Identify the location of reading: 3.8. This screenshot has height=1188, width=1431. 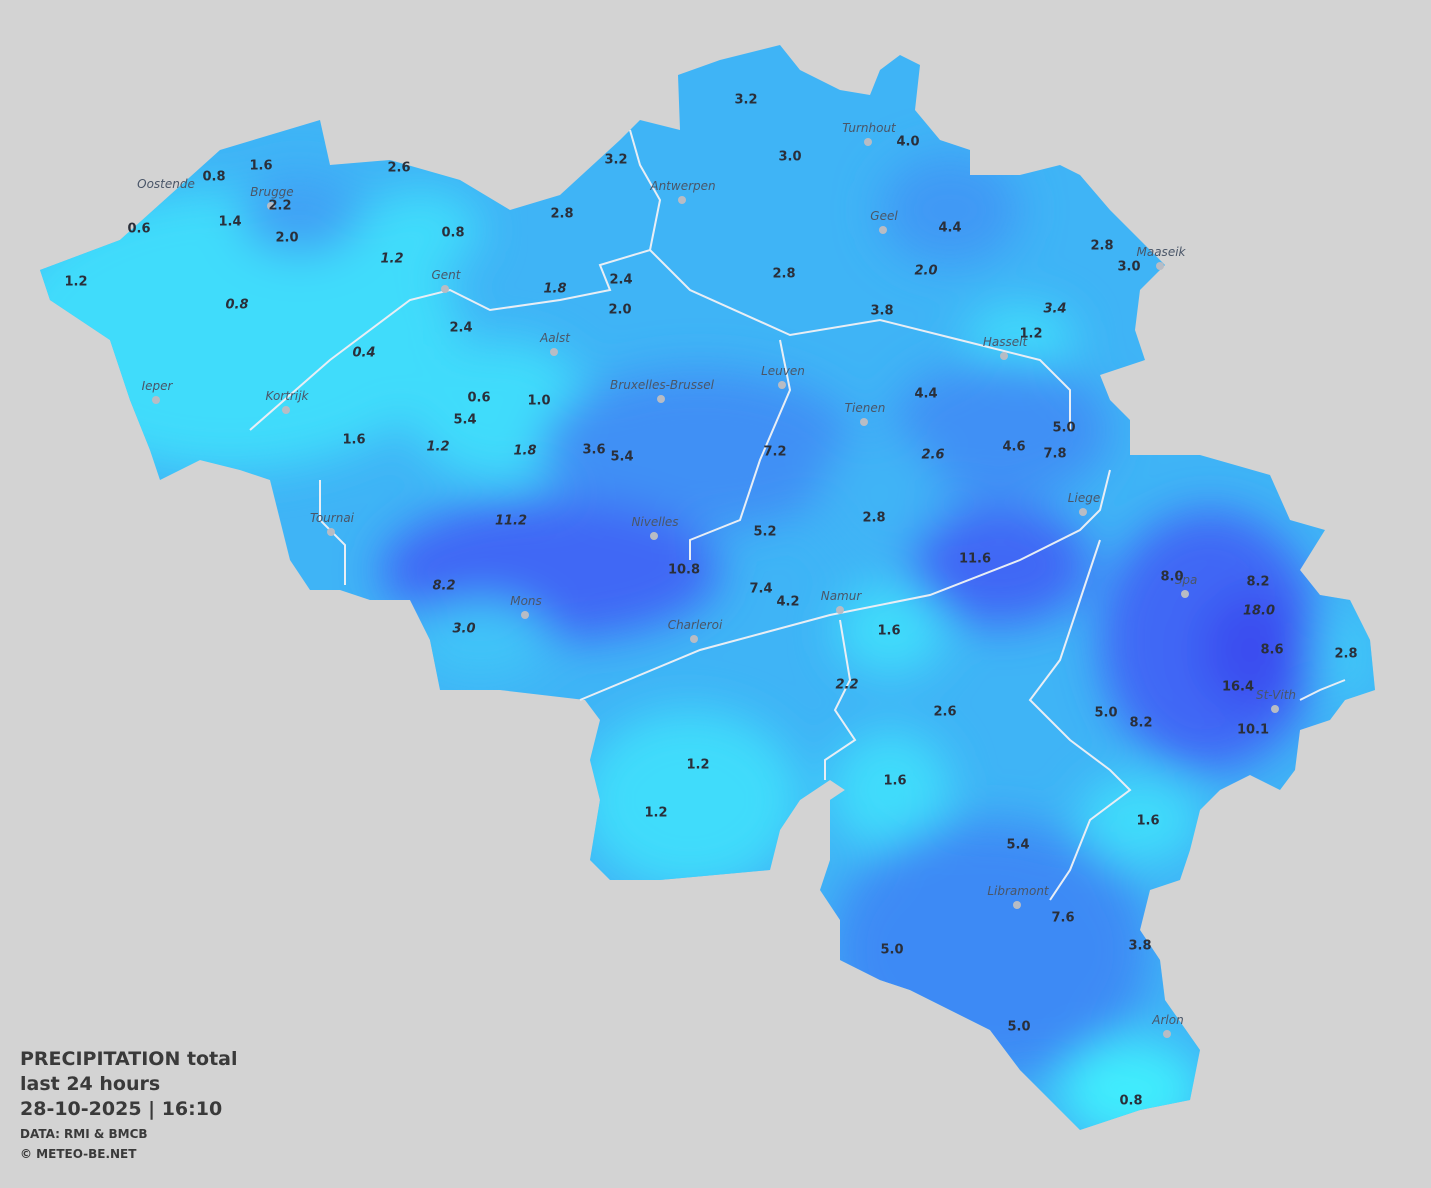
(881, 311).